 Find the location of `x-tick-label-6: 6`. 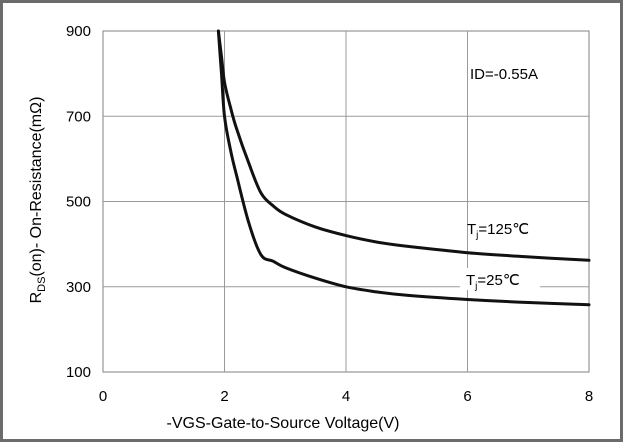

x-tick-label-6: 6 is located at coordinates (467, 396).